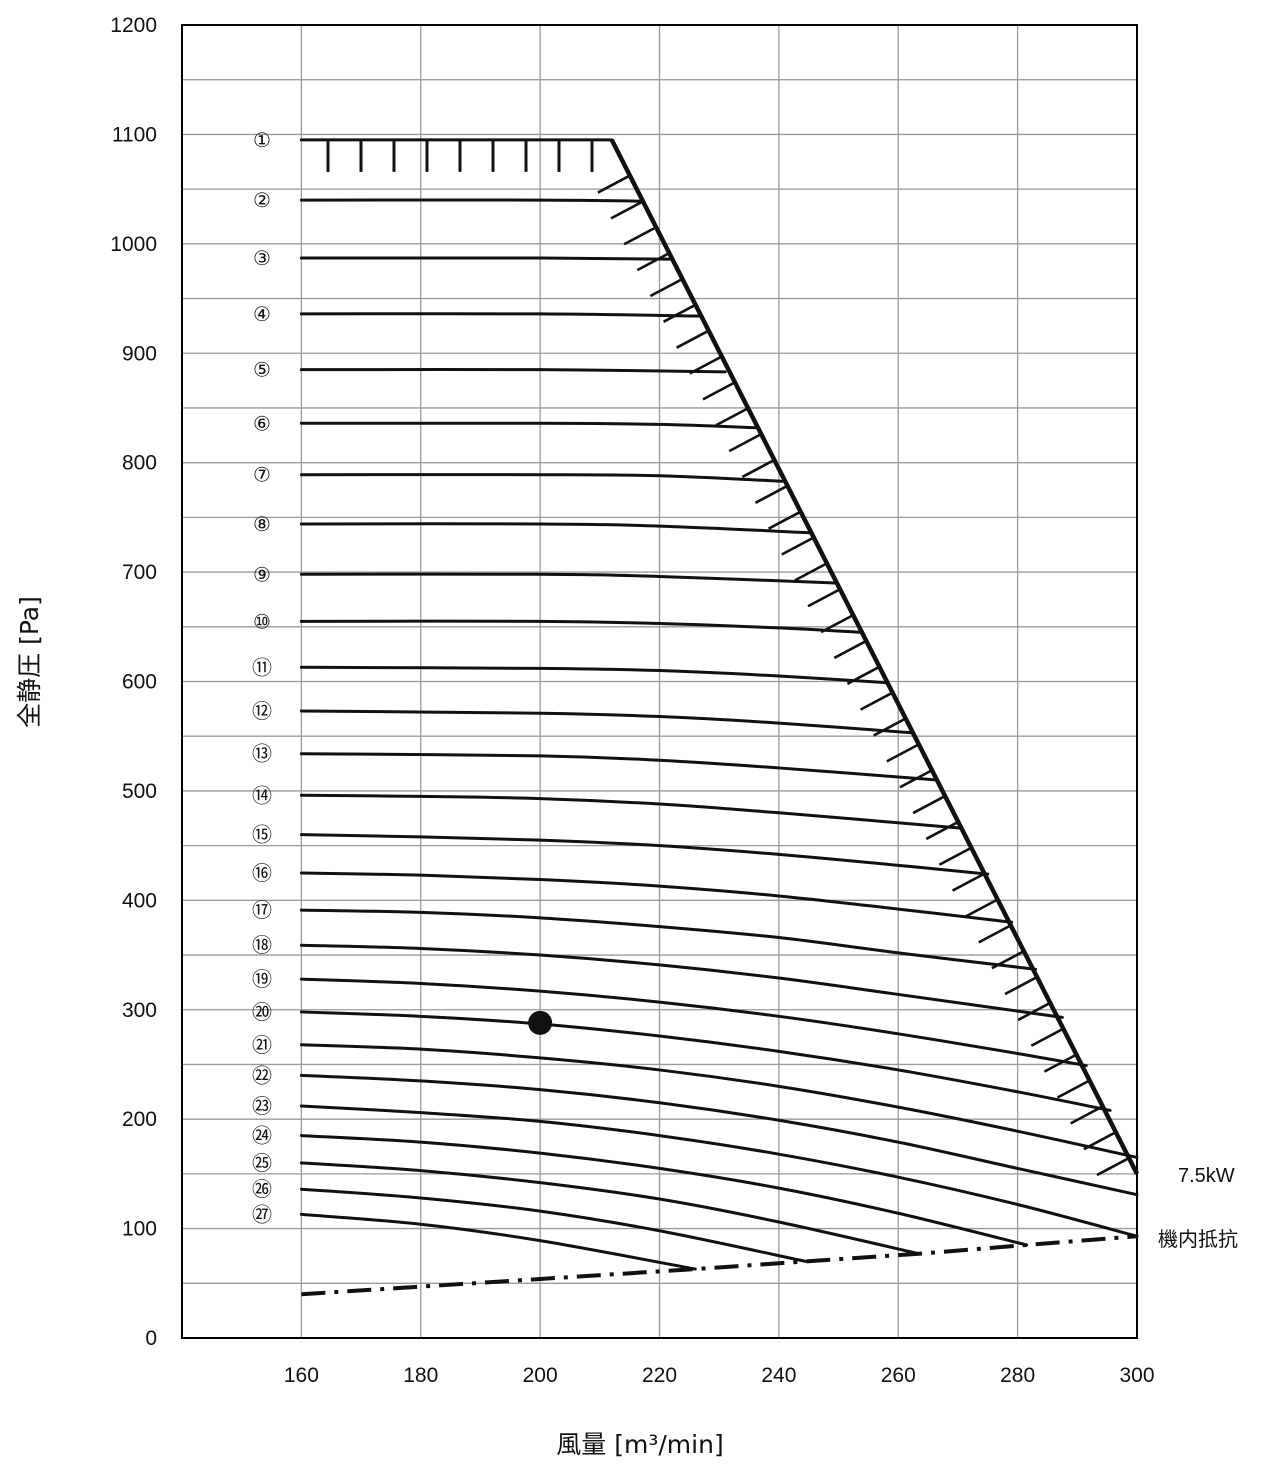 The width and height of the screenshot is (1266, 1468). I want to click on y-tick-label: 500, so click(139, 791).